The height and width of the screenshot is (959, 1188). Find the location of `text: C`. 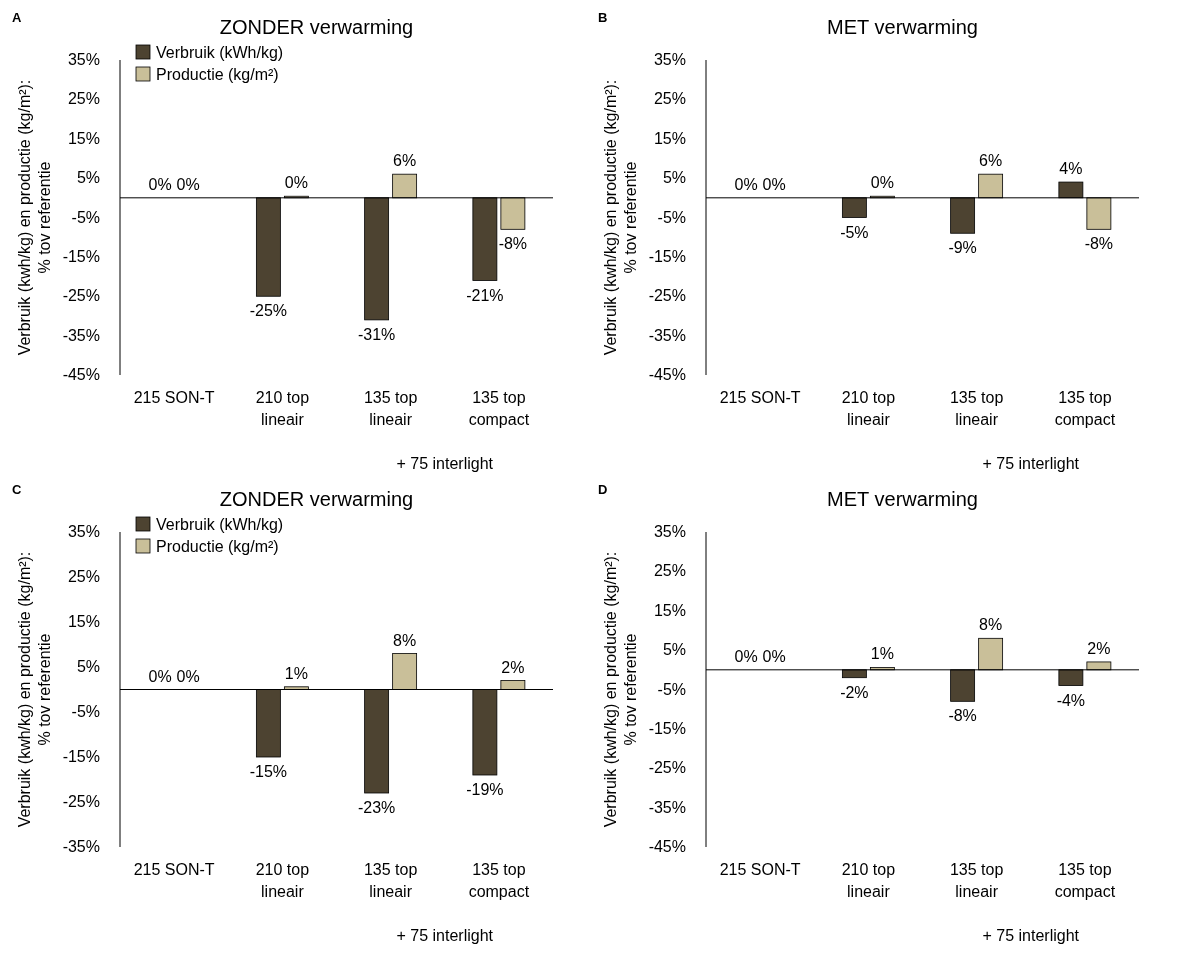

text: C is located at coordinates (17, 489).